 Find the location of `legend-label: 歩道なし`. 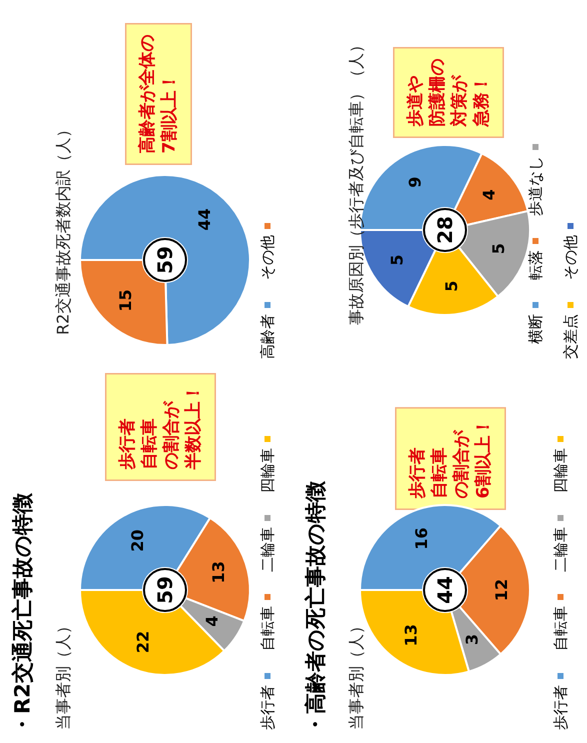

legend-label: 歩道なし is located at coordinates (535, 186).